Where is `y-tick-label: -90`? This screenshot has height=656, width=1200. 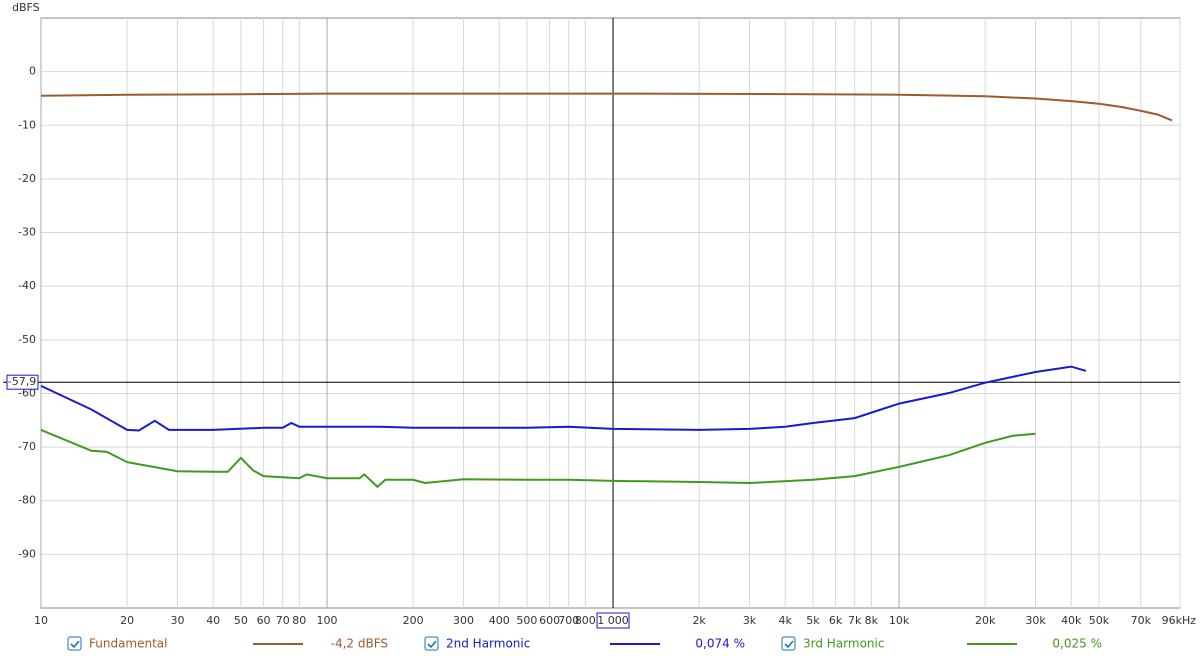 y-tick-label: -90 is located at coordinates (27, 553).